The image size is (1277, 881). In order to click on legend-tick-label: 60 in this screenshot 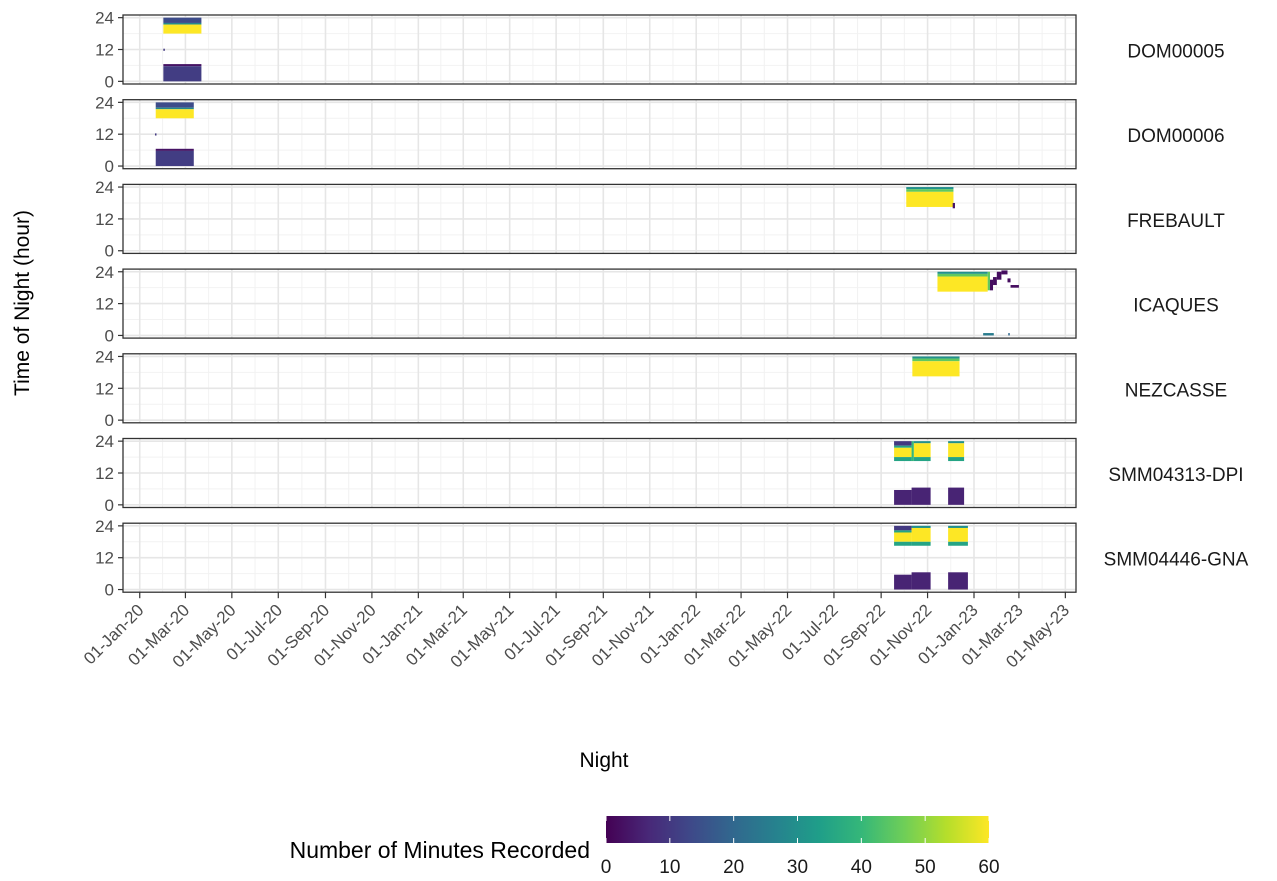, I will do `click(988, 867)`.